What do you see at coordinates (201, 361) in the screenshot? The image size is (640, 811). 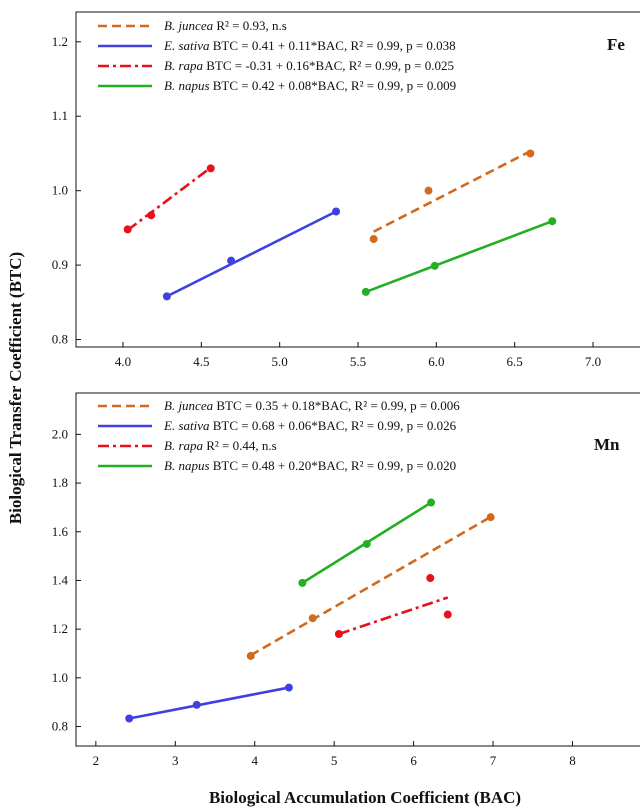 I see `x-tick-label: 4.5` at bounding box center [201, 361].